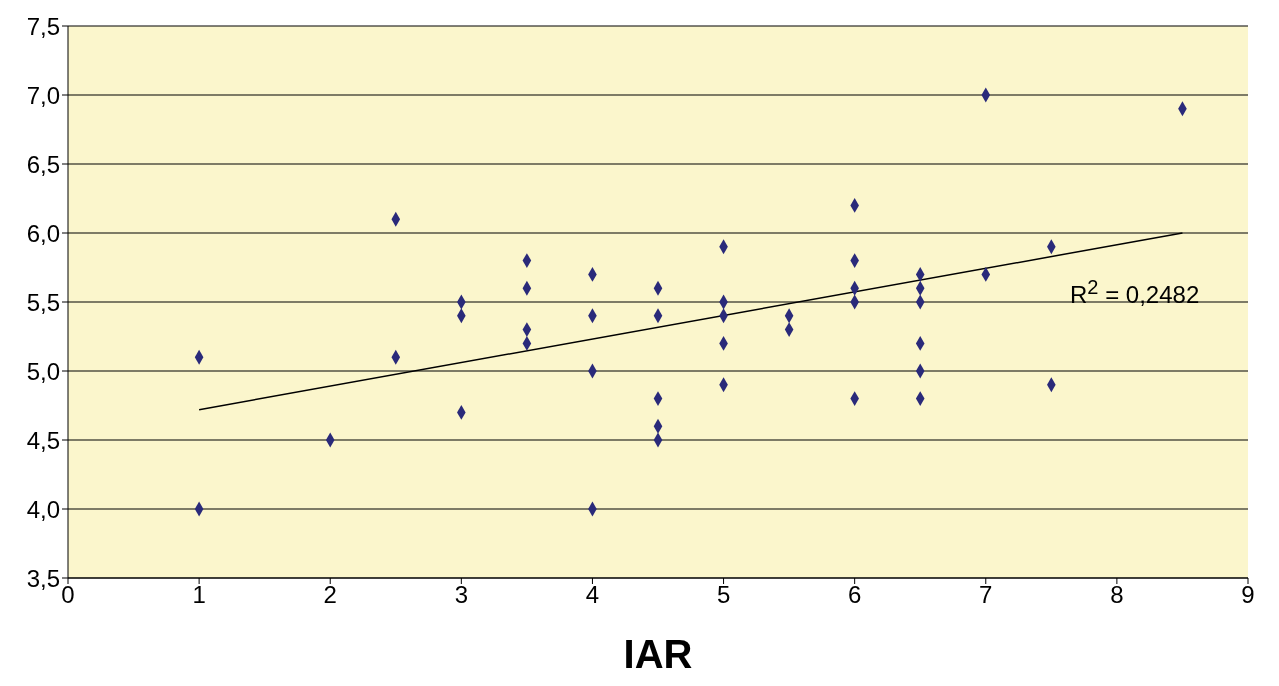 The width and height of the screenshot is (1279, 686). I want to click on x-tick-label: 8, so click(1117, 595).